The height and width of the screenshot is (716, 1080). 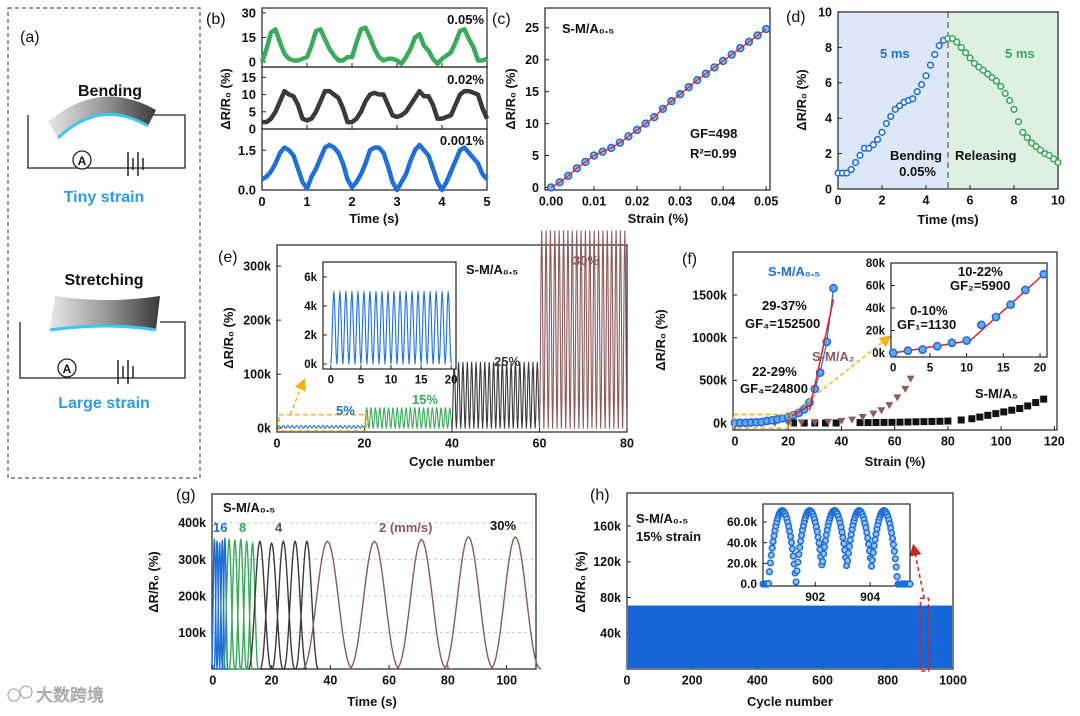 What do you see at coordinates (279, 527) in the screenshot?
I see `g-speed-label: 4` at bounding box center [279, 527].